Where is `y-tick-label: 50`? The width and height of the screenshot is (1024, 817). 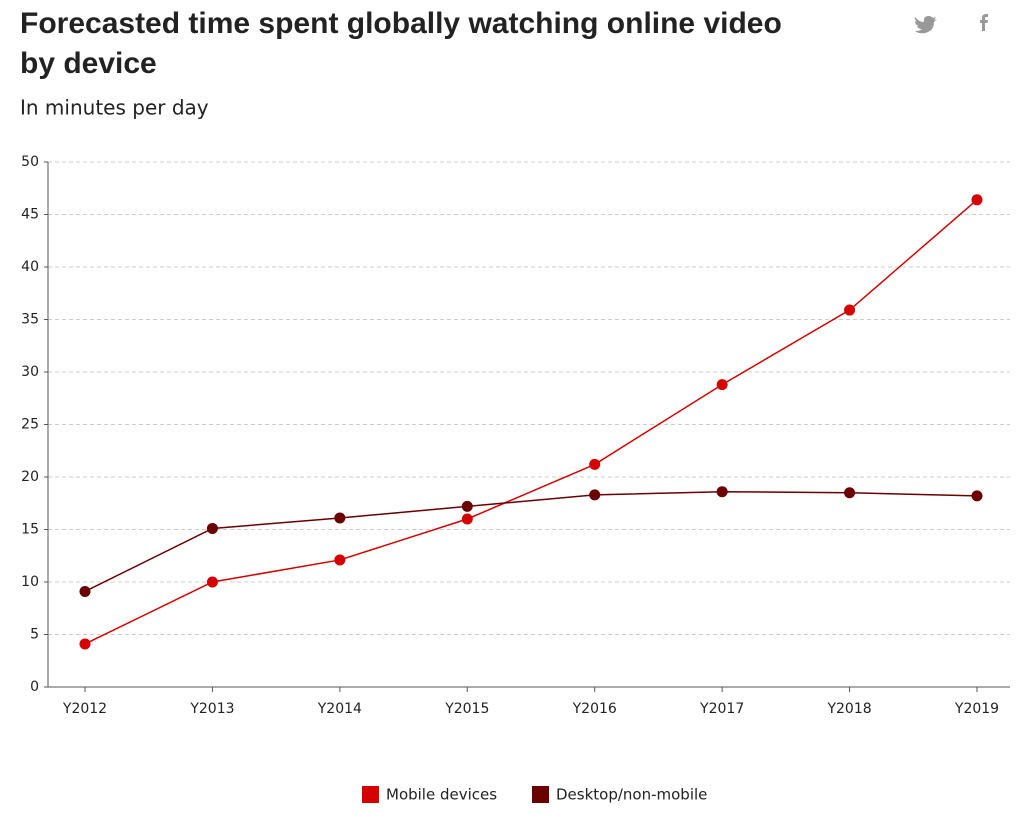
y-tick-label: 50 is located at coordinates (30, 162).